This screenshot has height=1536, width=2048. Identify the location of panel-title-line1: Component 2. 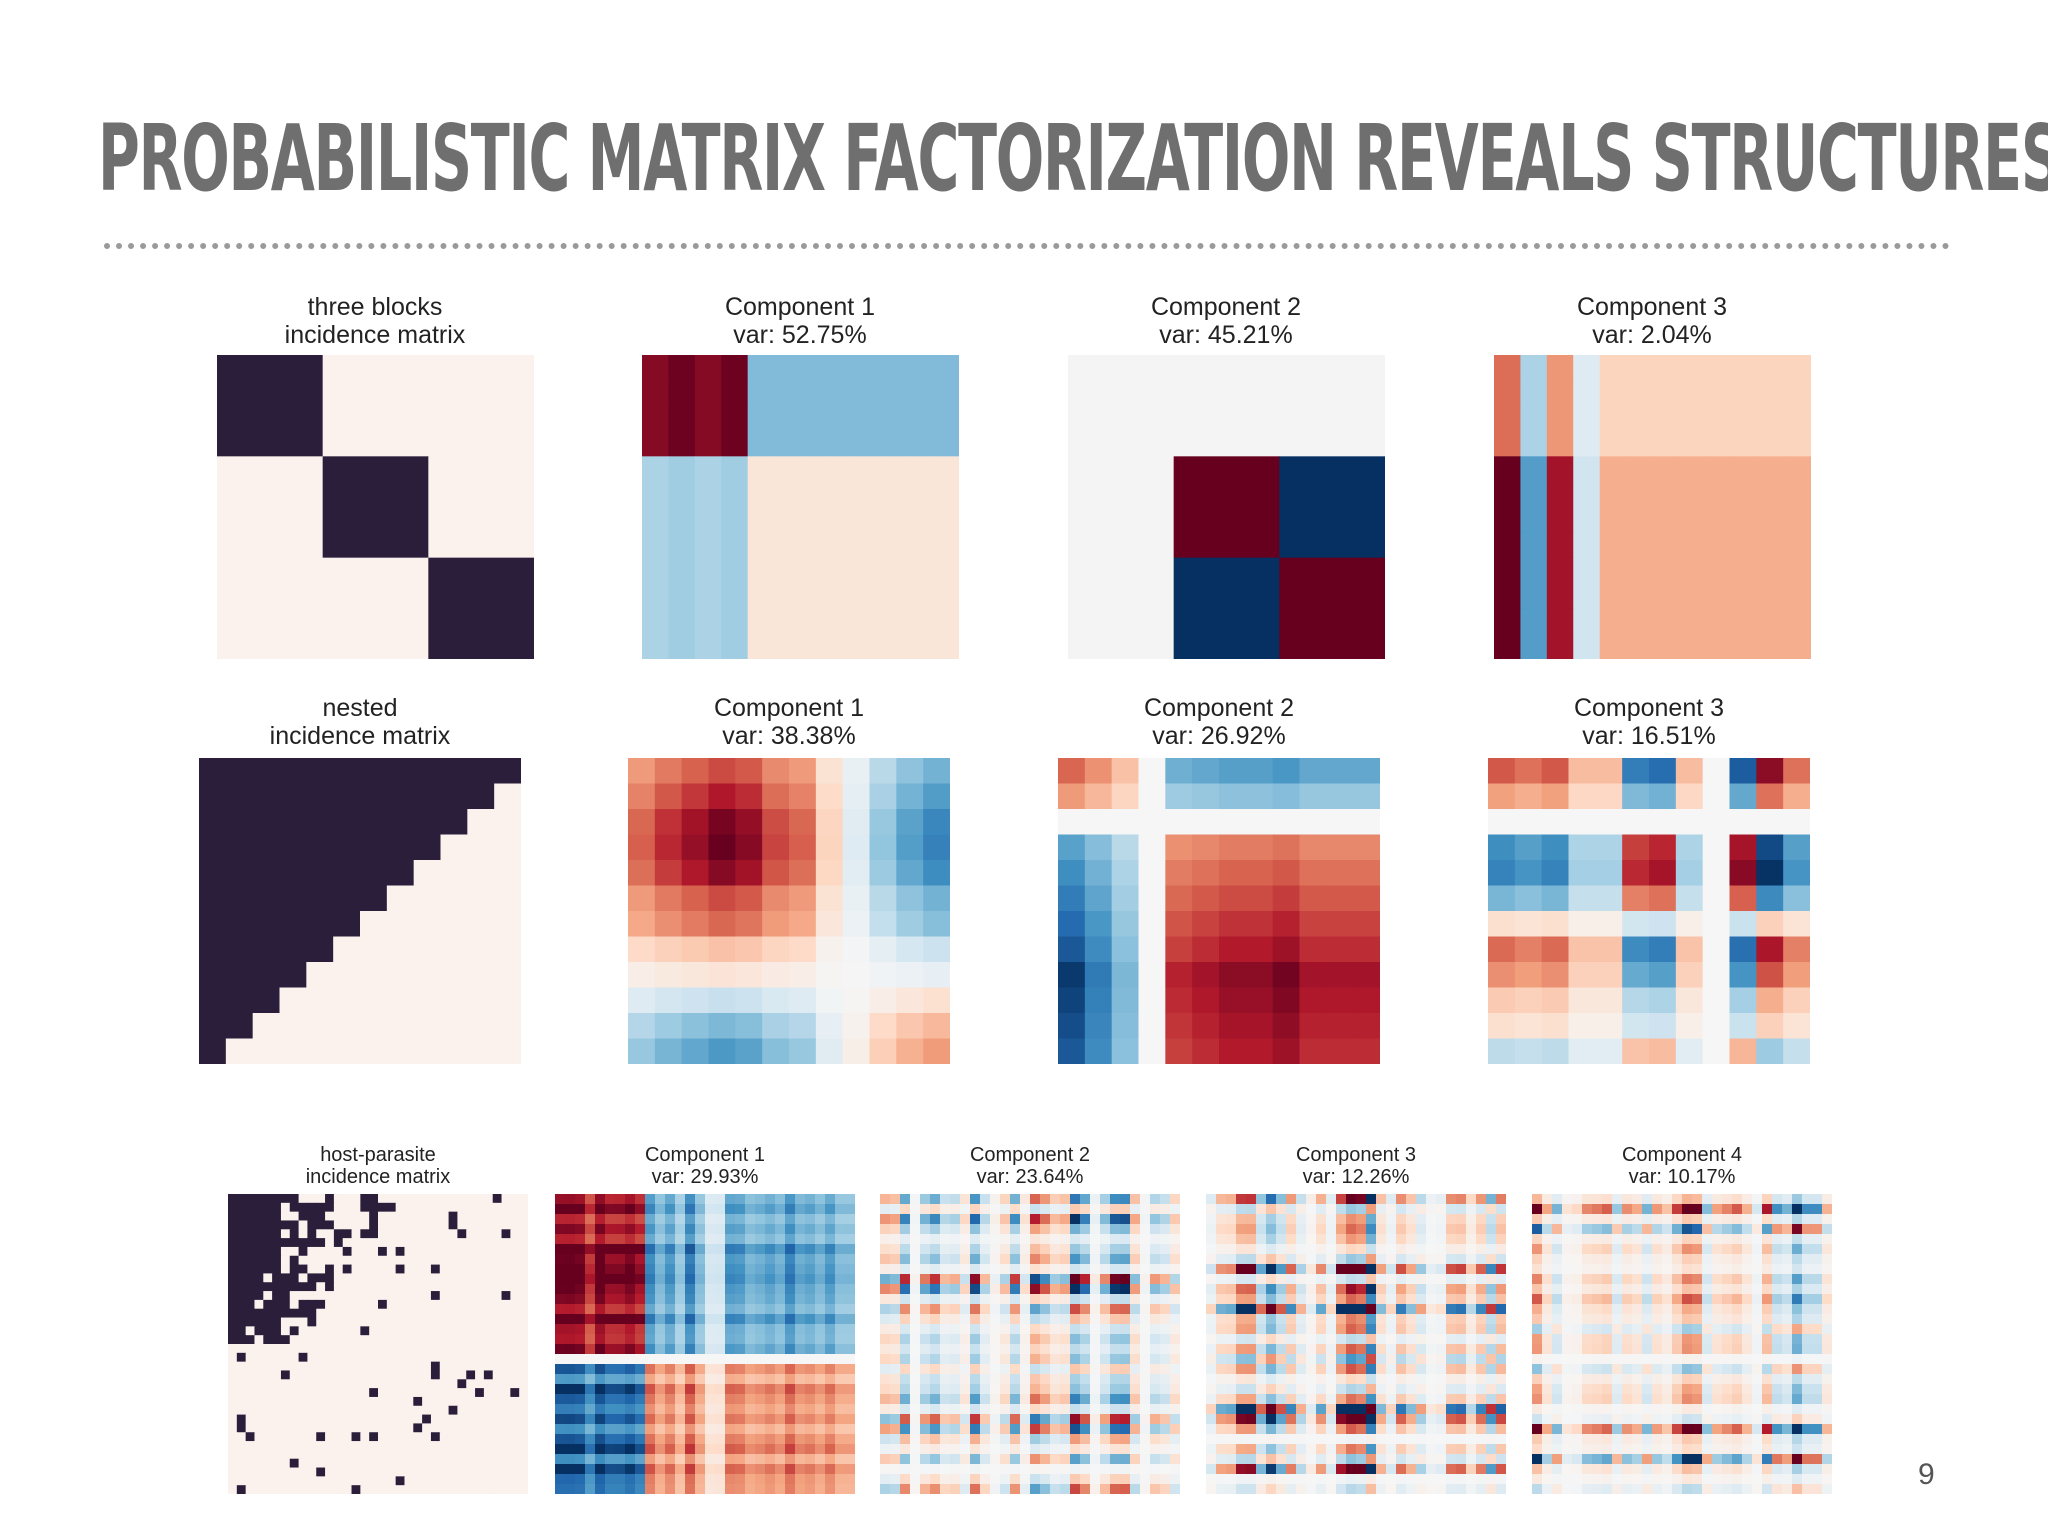
(1219, 708).